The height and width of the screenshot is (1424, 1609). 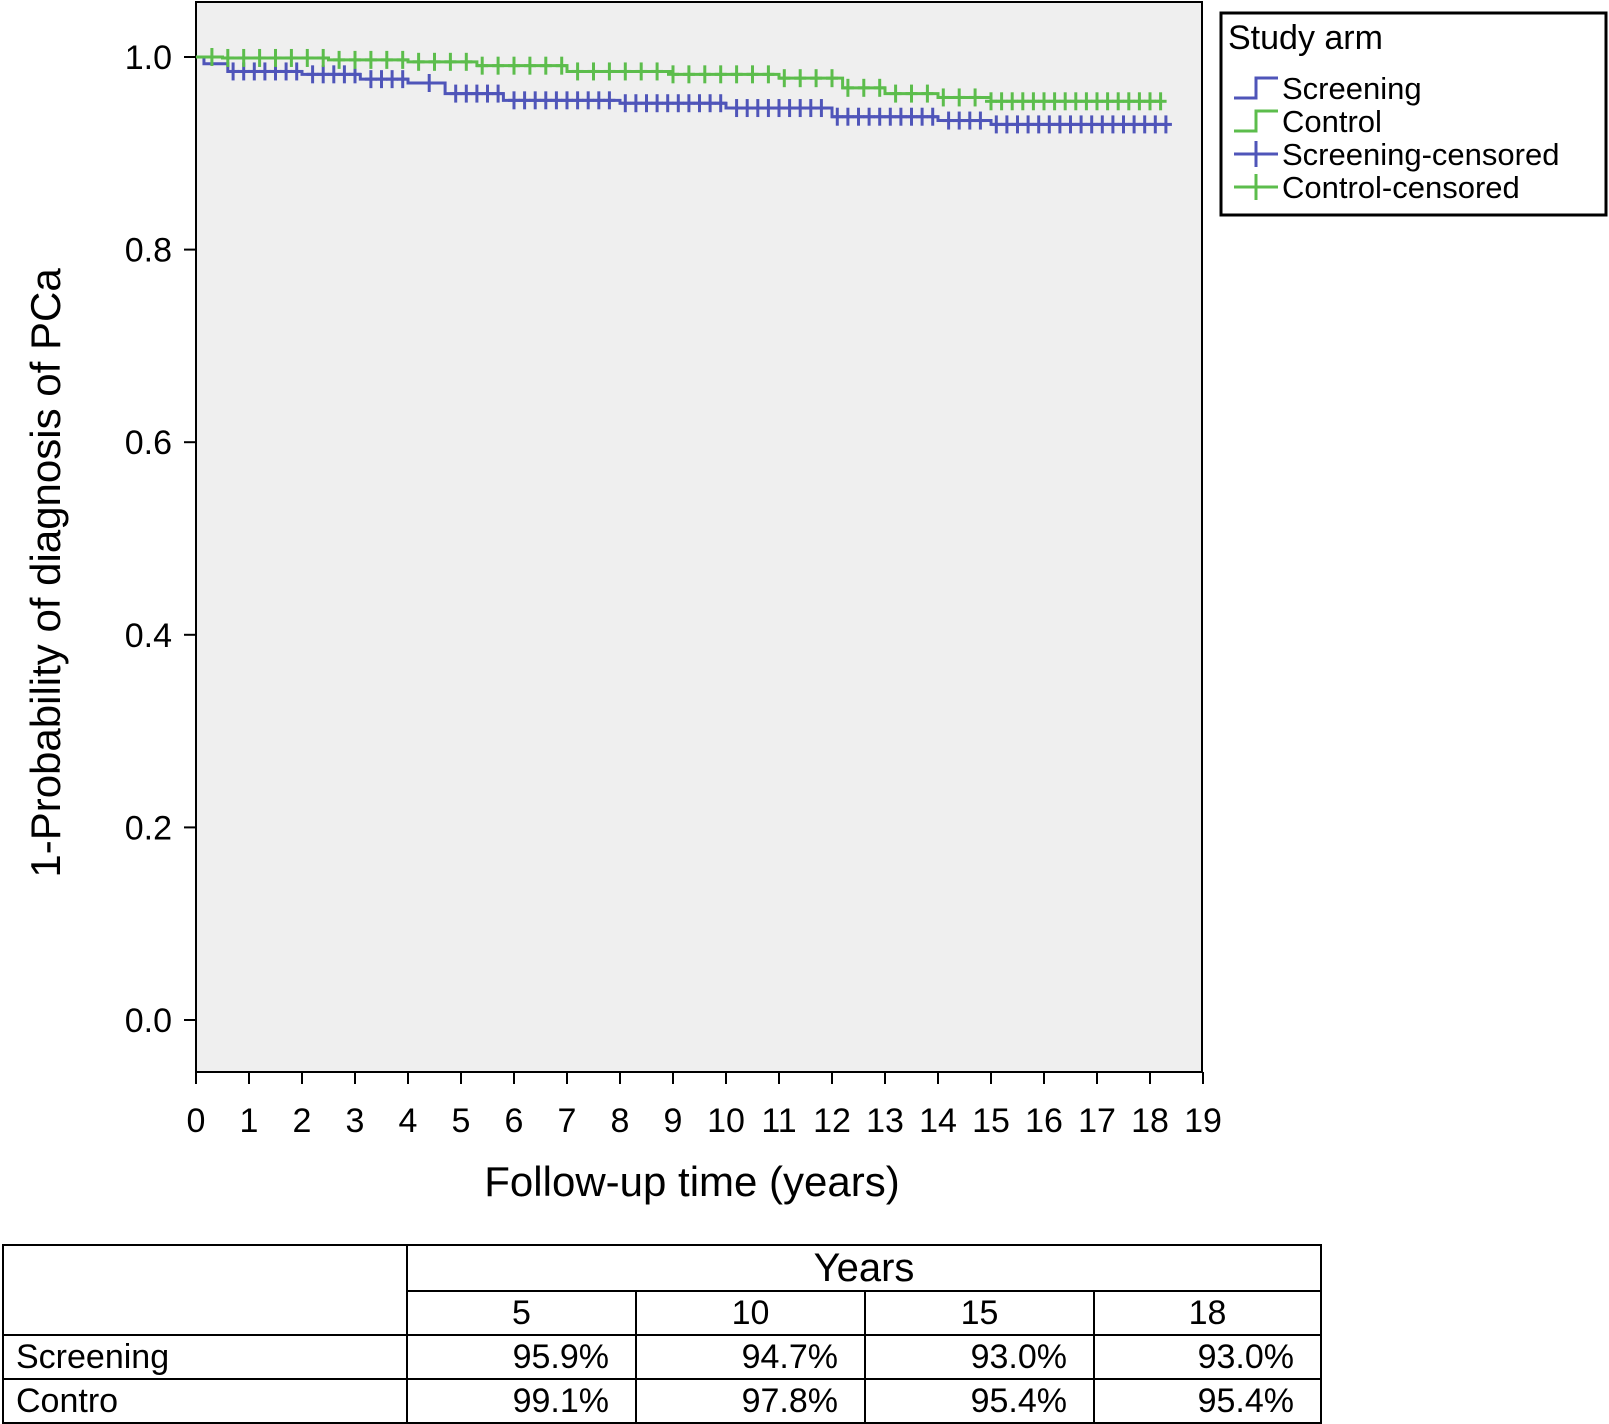 What do you see at coordinates (1396, 154) in the screenshot?
I see `legend-entry: Screening-censored` at bounding box center [1396, 154].